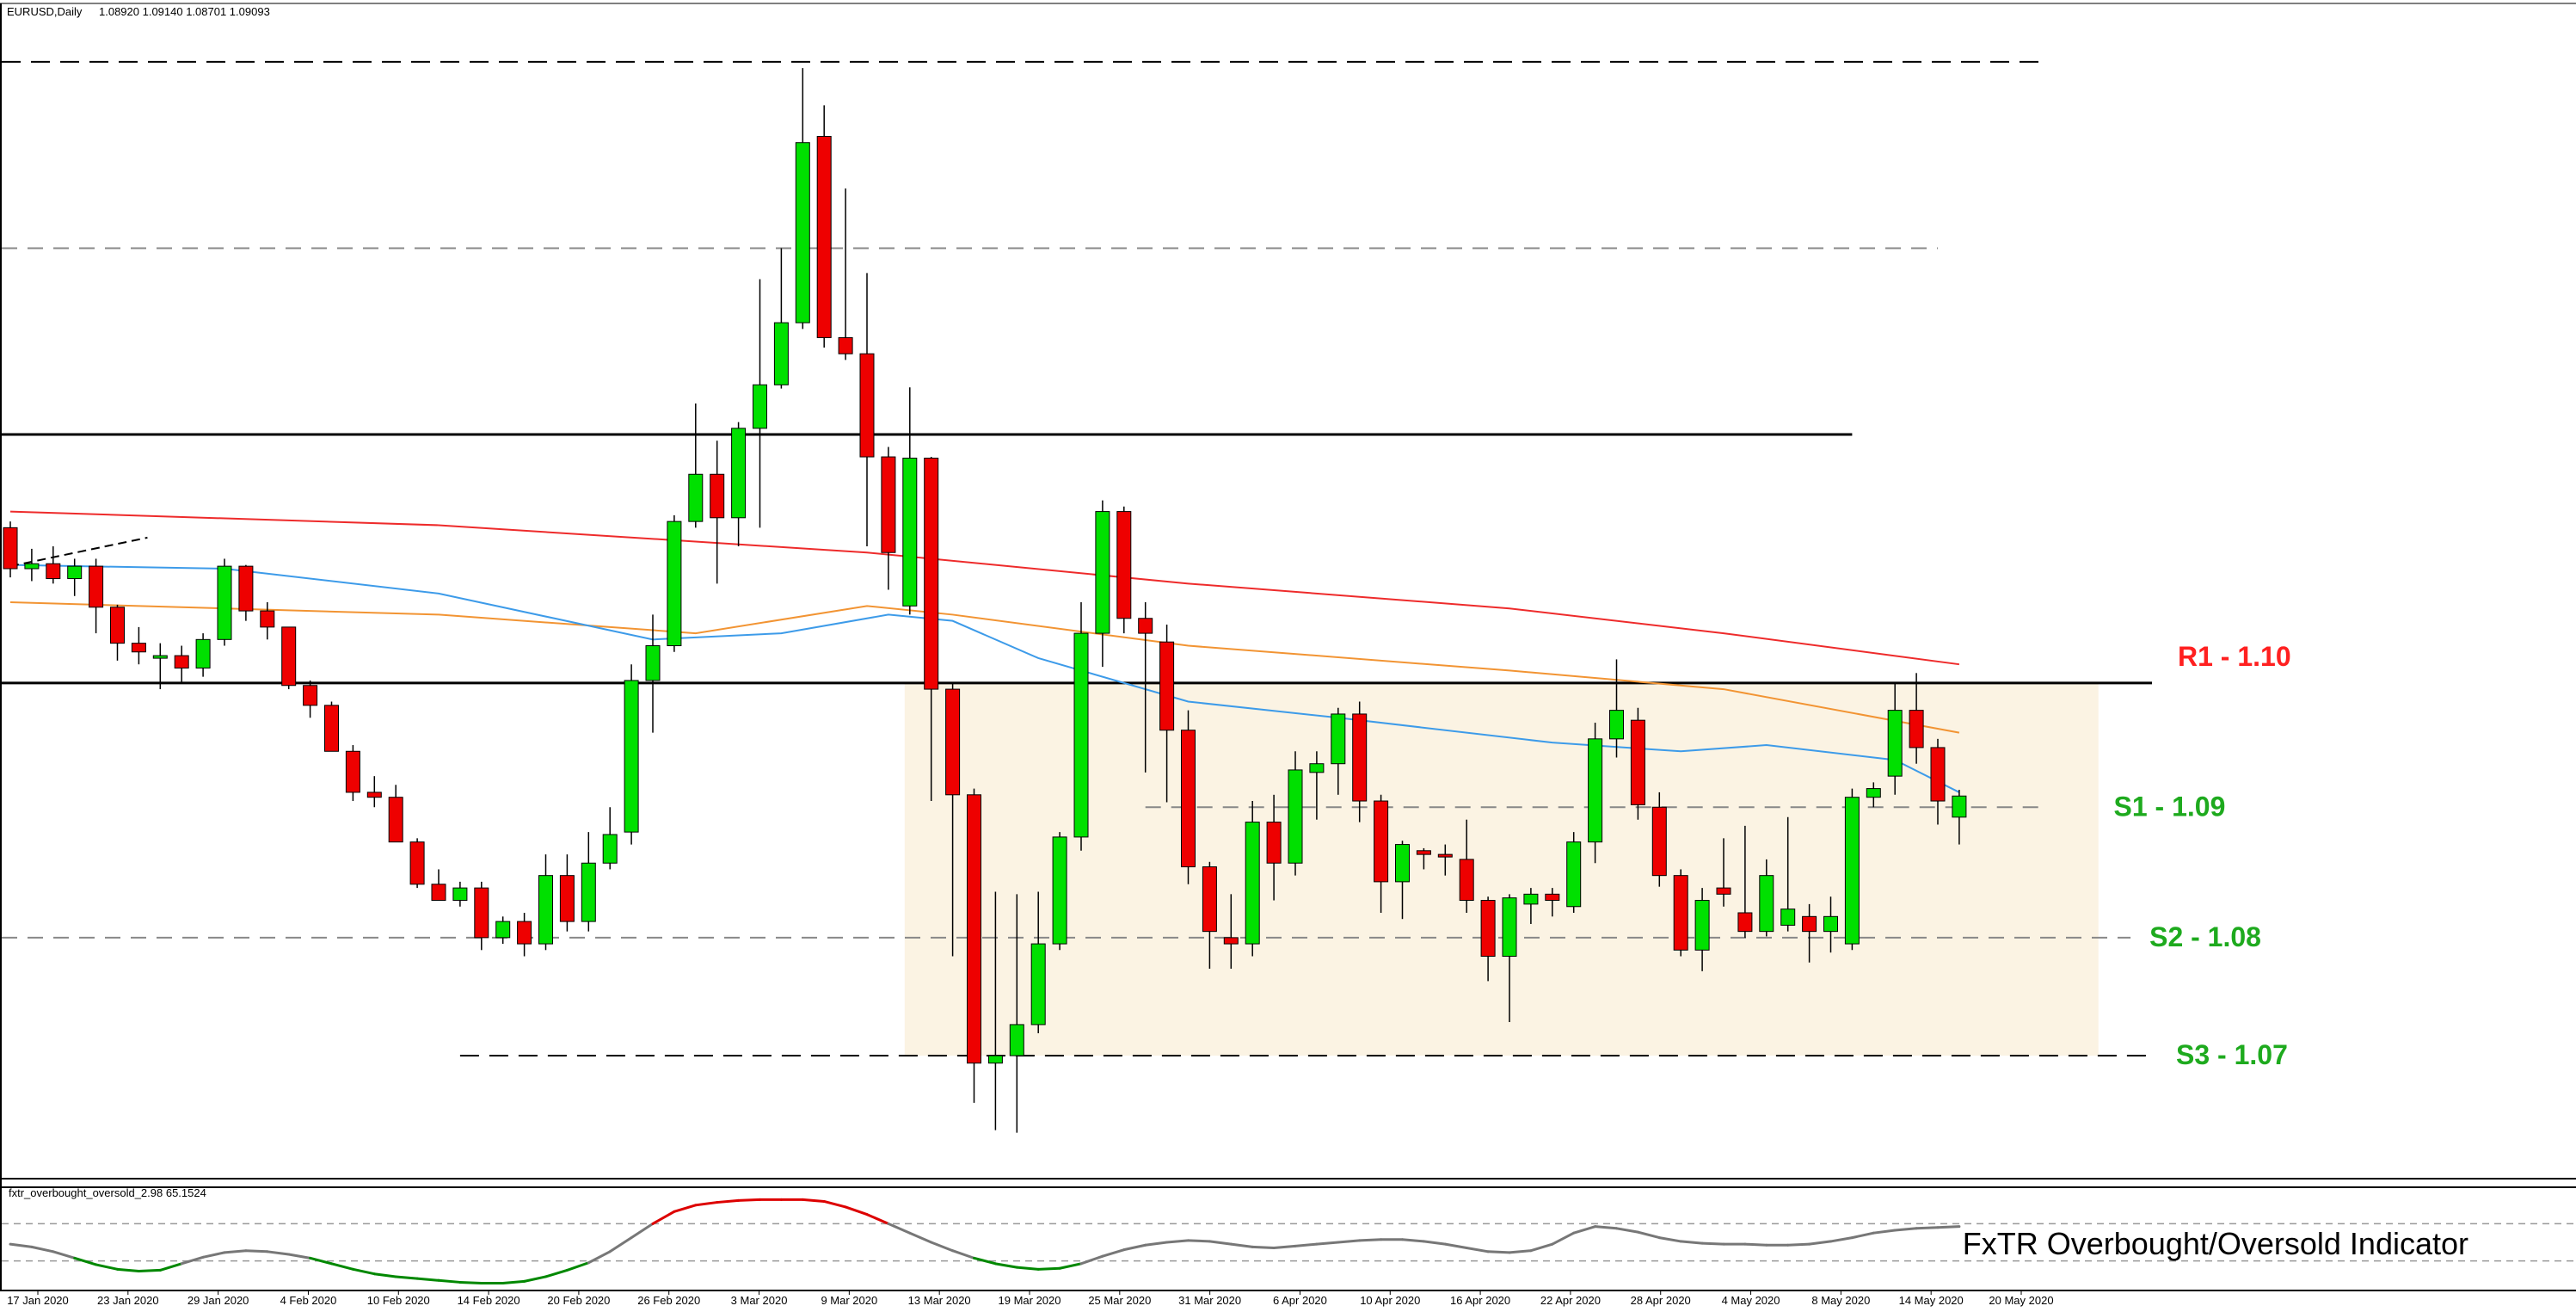 The image size is (2576, 1312). What do you see at coordinates (1751, 1300) in the screenshot?
I see `date-tick-label: 4 May 2020` at bounding box center [1751, 1300].